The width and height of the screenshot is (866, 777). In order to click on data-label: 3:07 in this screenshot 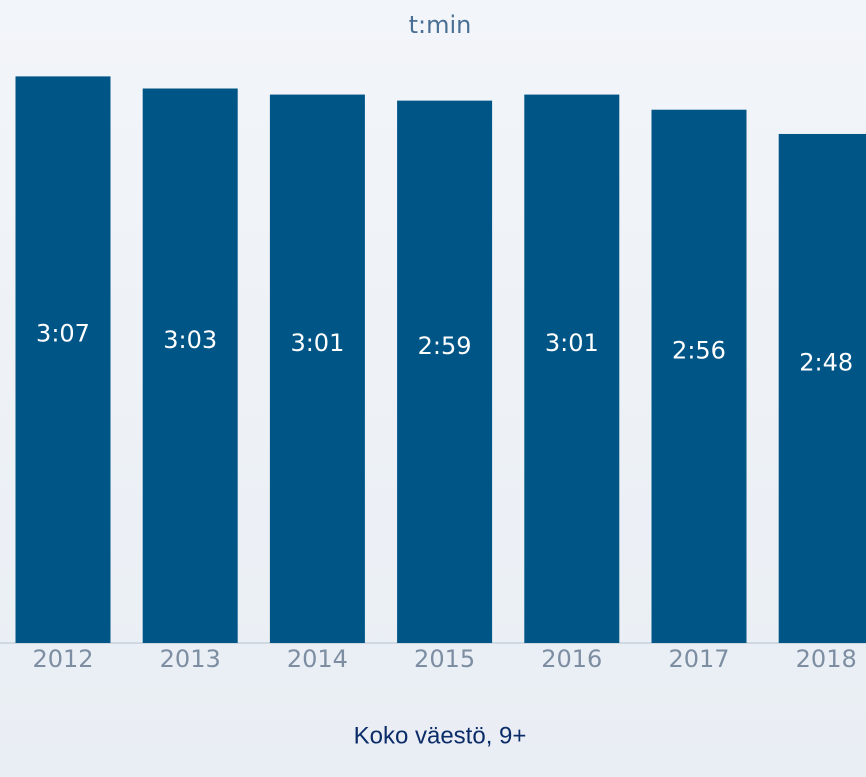, I will do `click(63, 334)`.